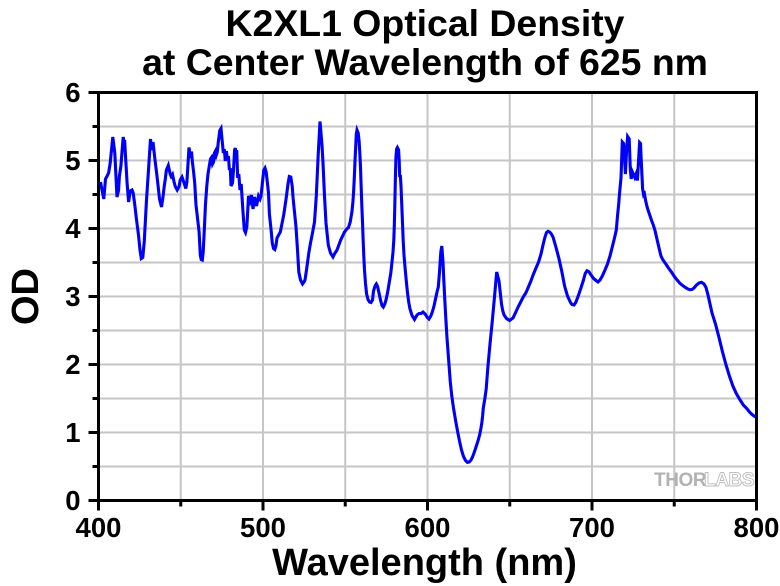 This screenshot has height=586, width=780. Describe the element at coordinates (72, 296) in the screenshot. I see `svg-text: 3` at that location.